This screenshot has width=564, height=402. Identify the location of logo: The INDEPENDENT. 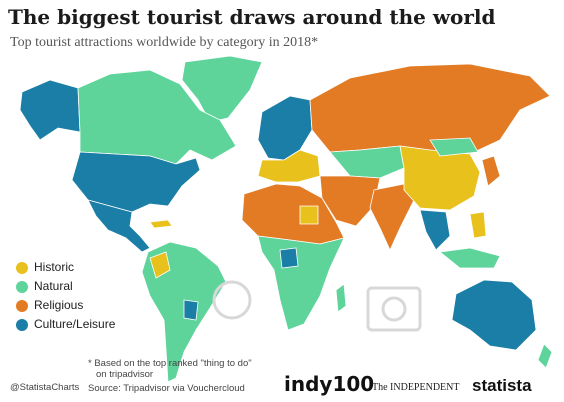
(415, 387).